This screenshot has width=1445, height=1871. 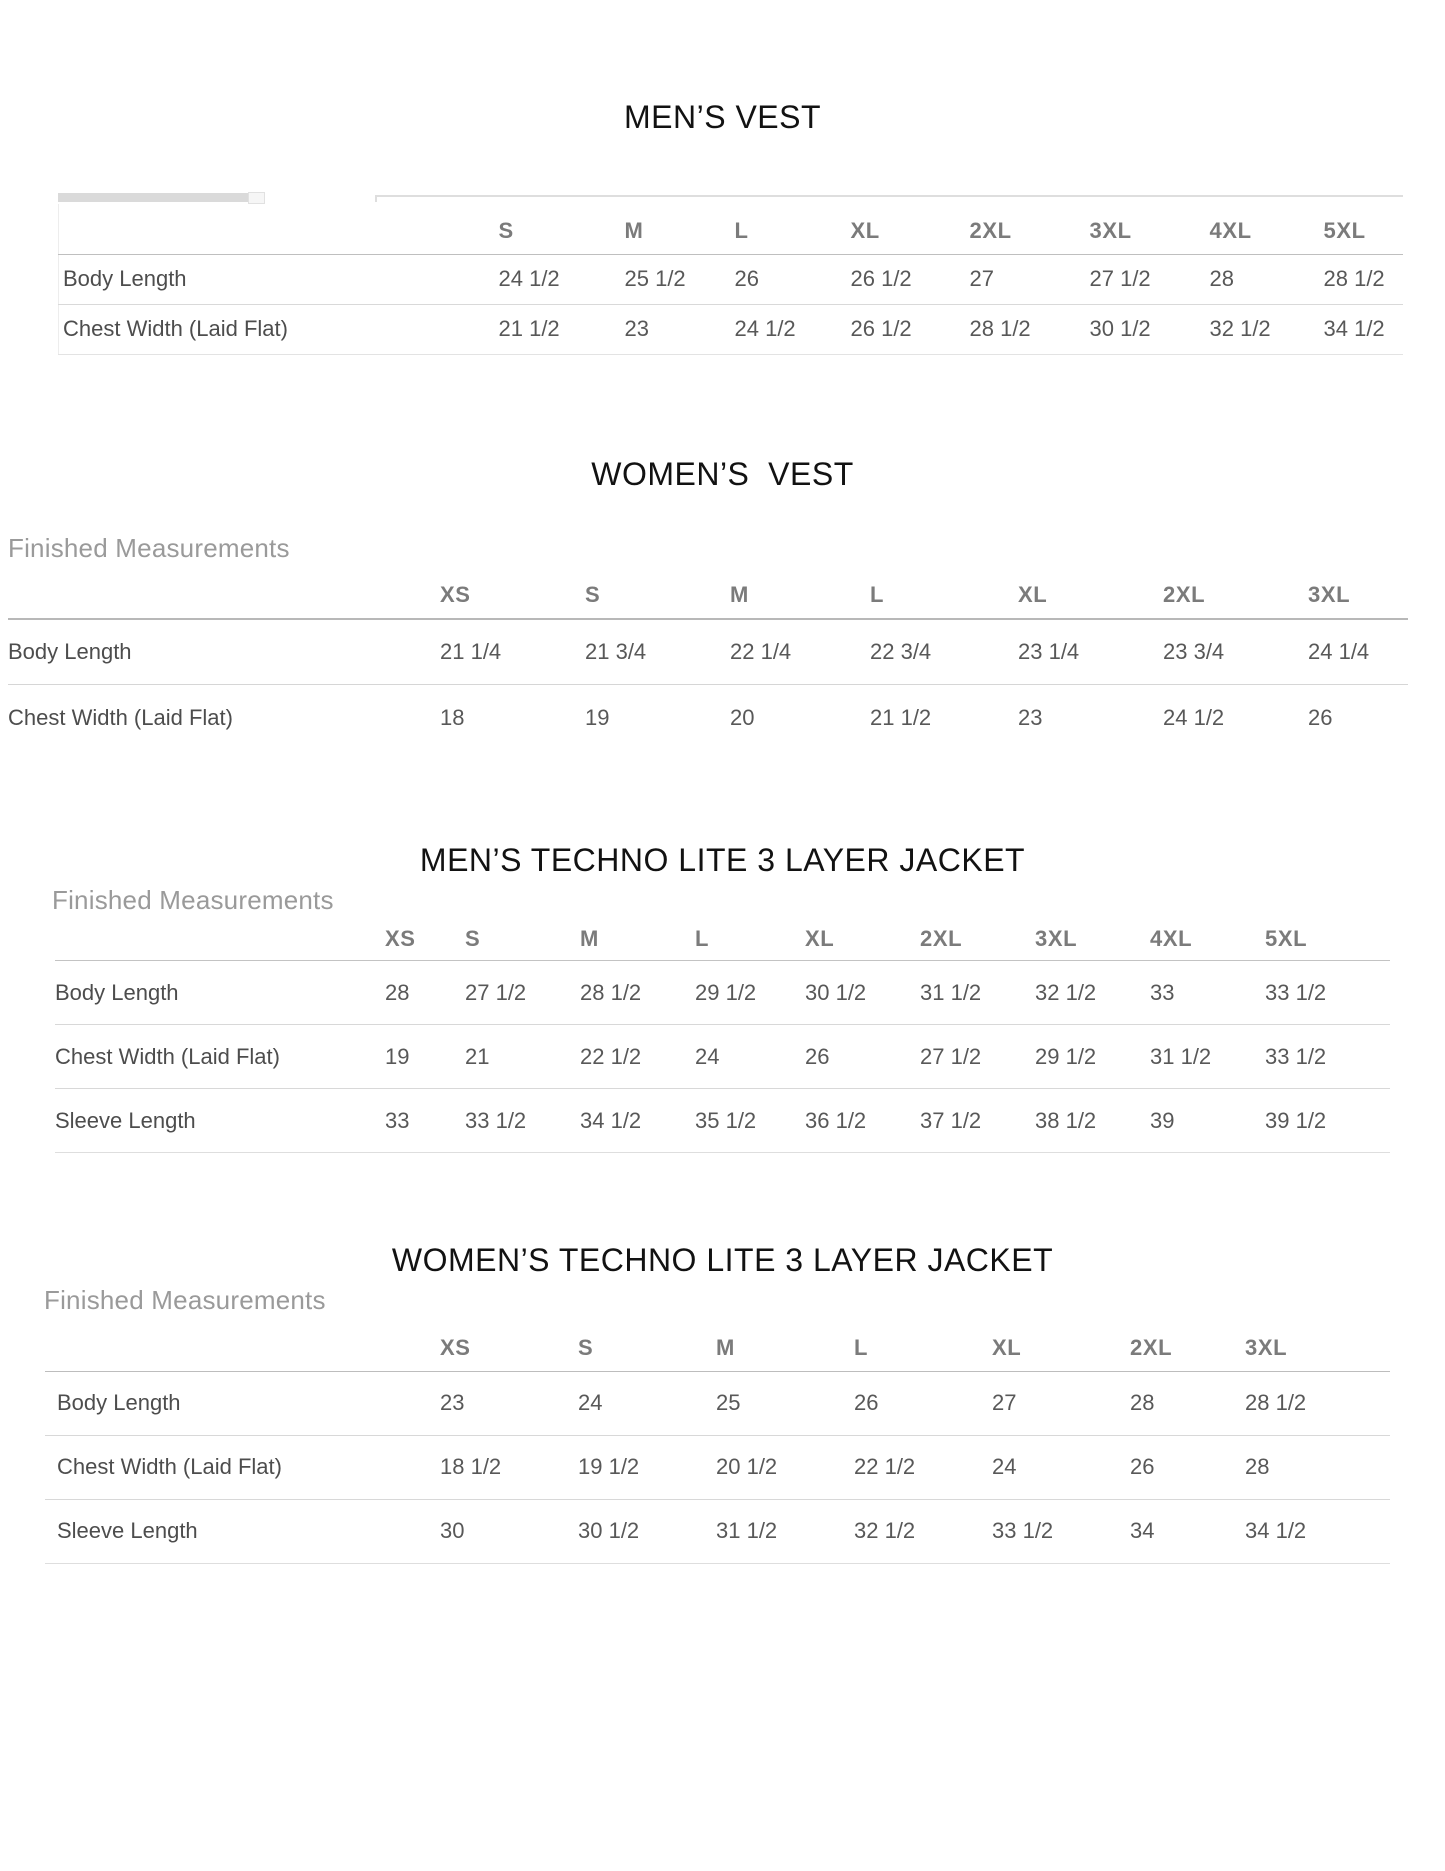 What do you see at coordinates (722, 859) in the screenshot?
I see `section-title-mens-jacket: MEN’S TECHNO LITE 3 LAYER JACKET` at bounding box center [722, 859].